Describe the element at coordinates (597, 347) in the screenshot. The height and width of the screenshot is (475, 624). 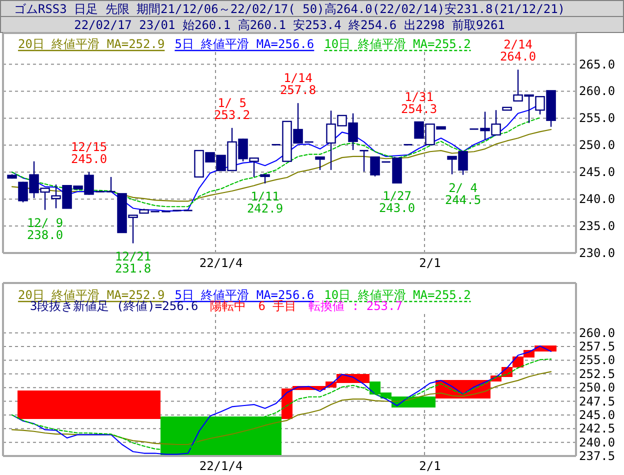
I see `y-tick-label: 257.5` at that location.